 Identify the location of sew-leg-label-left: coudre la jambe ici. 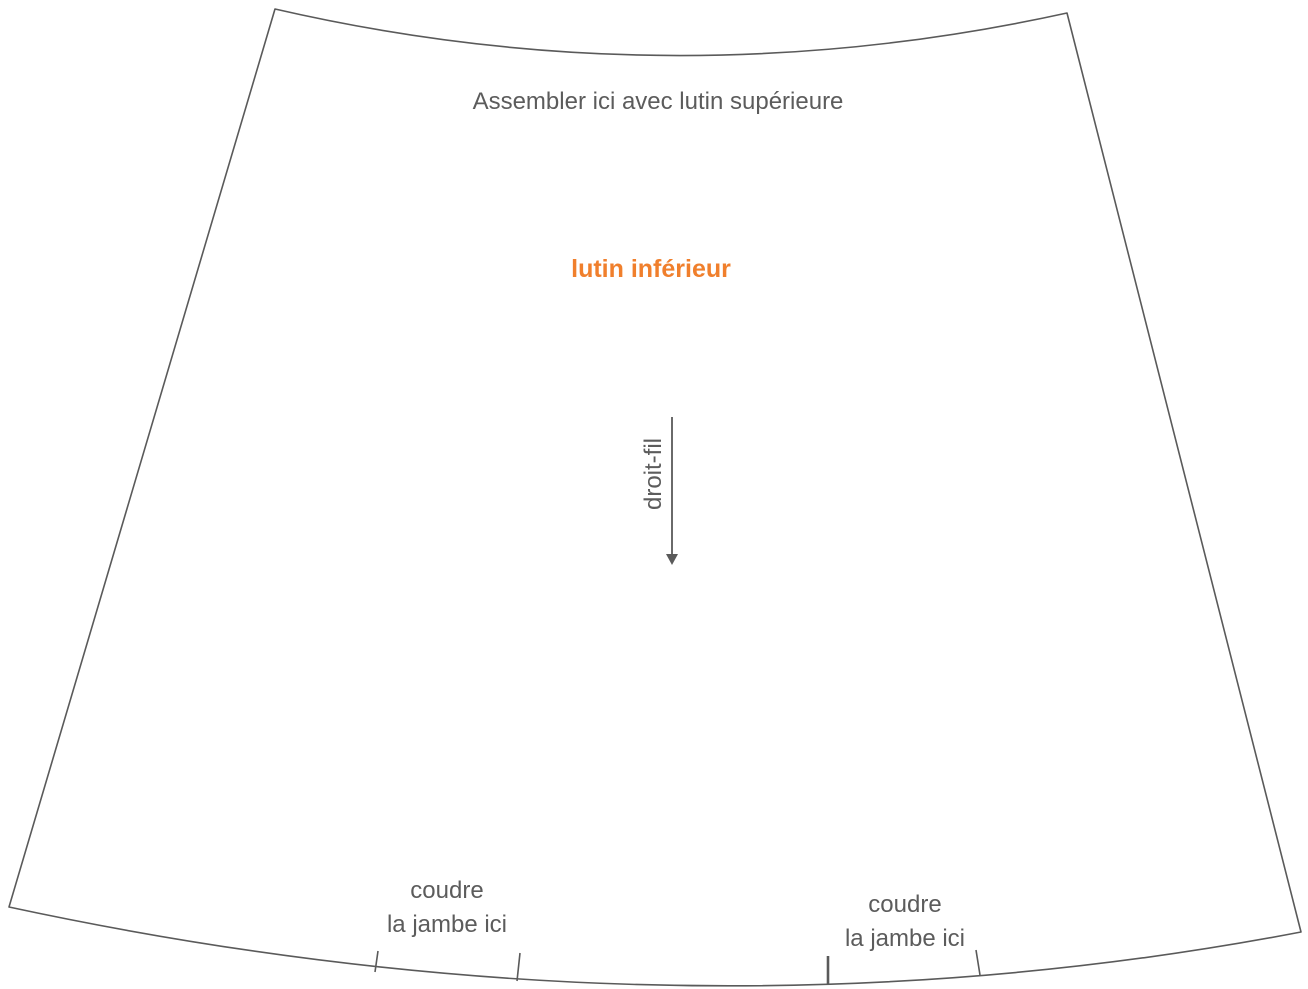
(447, 908).